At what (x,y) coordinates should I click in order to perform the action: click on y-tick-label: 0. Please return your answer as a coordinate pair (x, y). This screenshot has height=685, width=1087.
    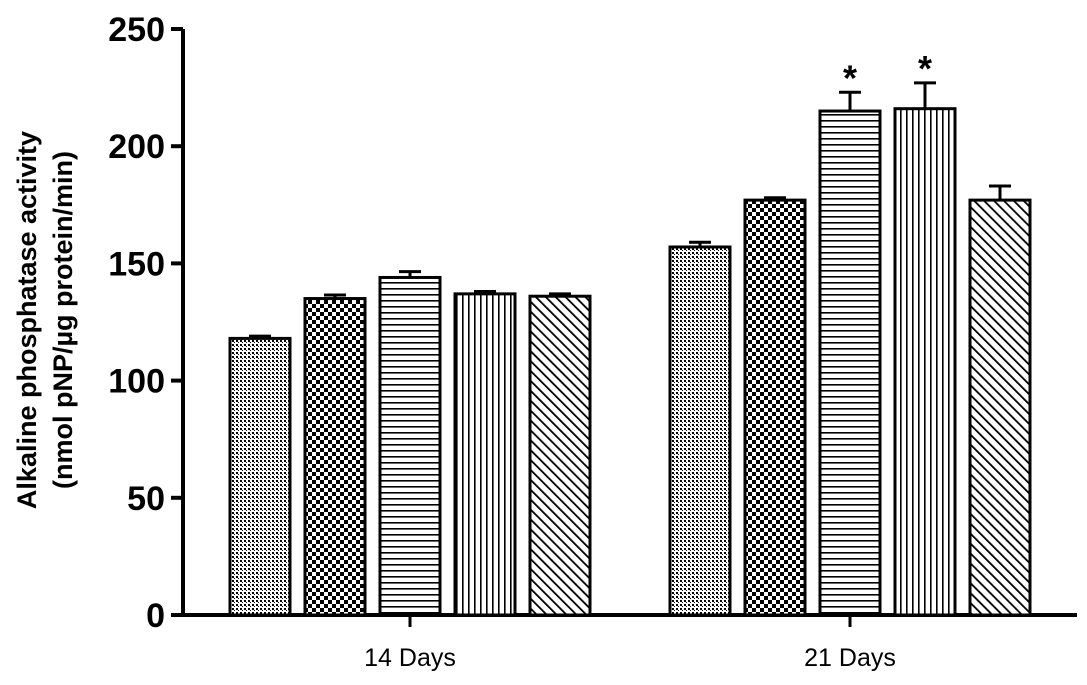
    Looking at the image, I should click on (155, 616).